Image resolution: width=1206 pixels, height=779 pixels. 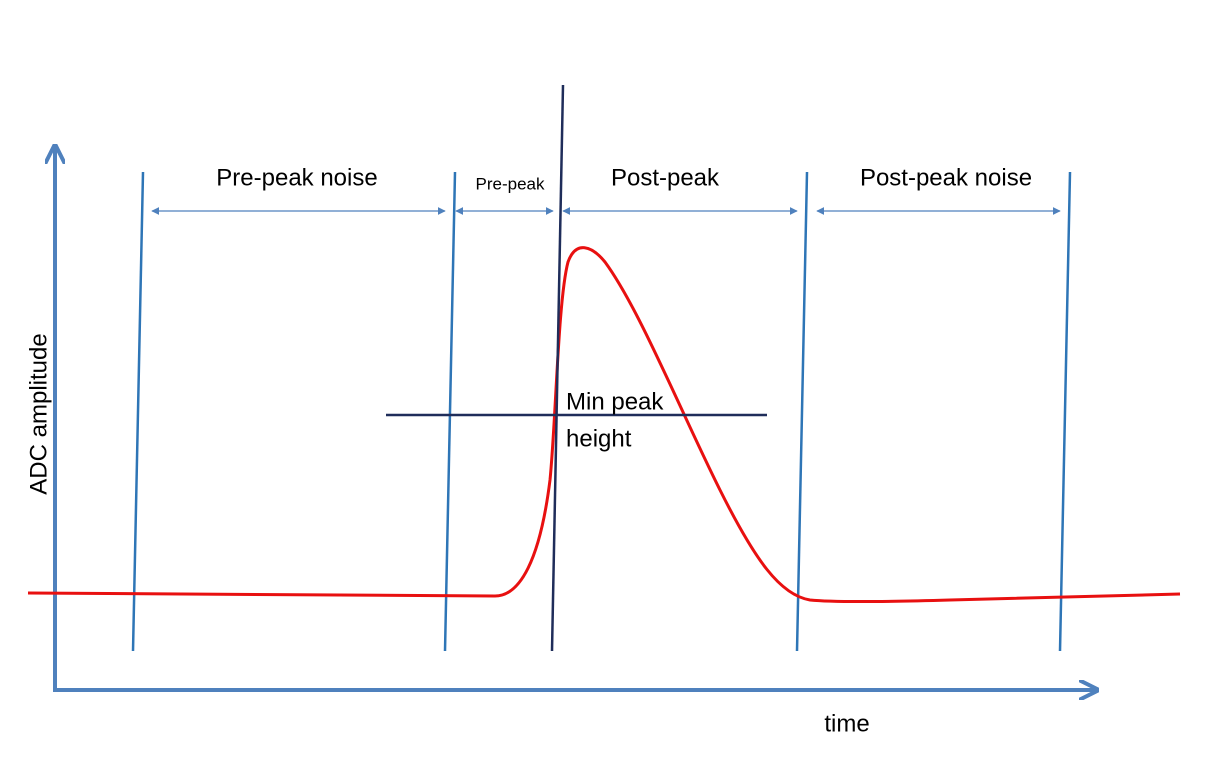 What do you see at coordinates (557, 368) in the screenshot?
I see `peak-line` at bounding box center [557, 368].